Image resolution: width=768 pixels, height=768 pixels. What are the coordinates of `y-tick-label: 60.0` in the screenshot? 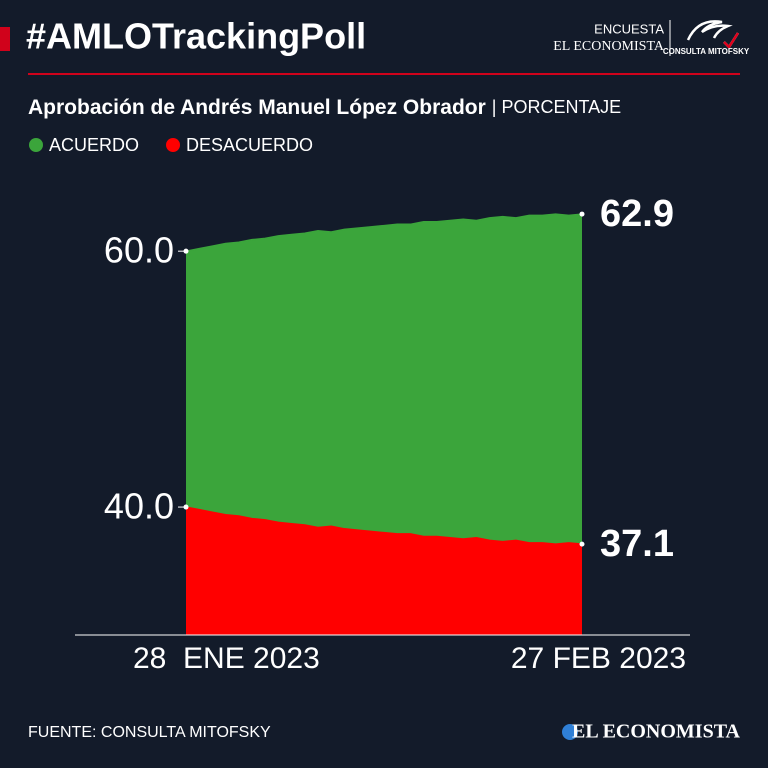 It's located at (139, 250).